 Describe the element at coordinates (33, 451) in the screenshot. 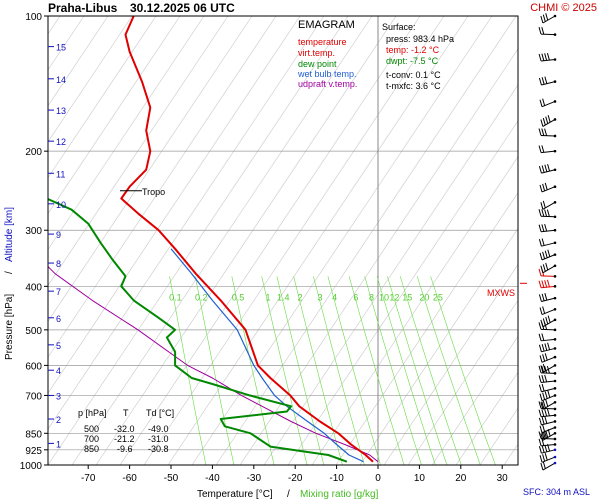

I see `pressure-tick-label: 925` at that location.